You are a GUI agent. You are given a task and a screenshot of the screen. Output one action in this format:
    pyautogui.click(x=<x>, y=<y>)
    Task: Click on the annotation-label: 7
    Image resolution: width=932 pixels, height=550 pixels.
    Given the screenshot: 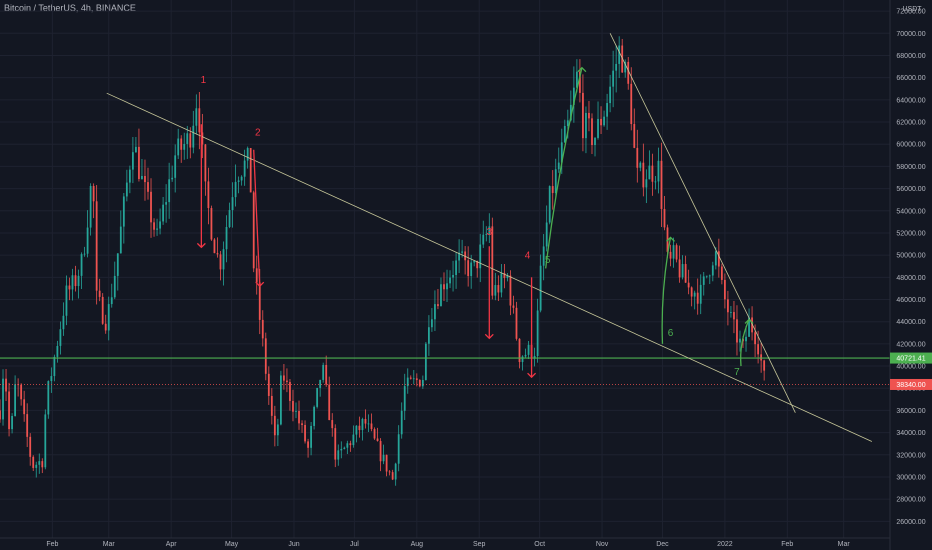 What is the action you would take?
    pyautogui.click(x=737, y=372)
    